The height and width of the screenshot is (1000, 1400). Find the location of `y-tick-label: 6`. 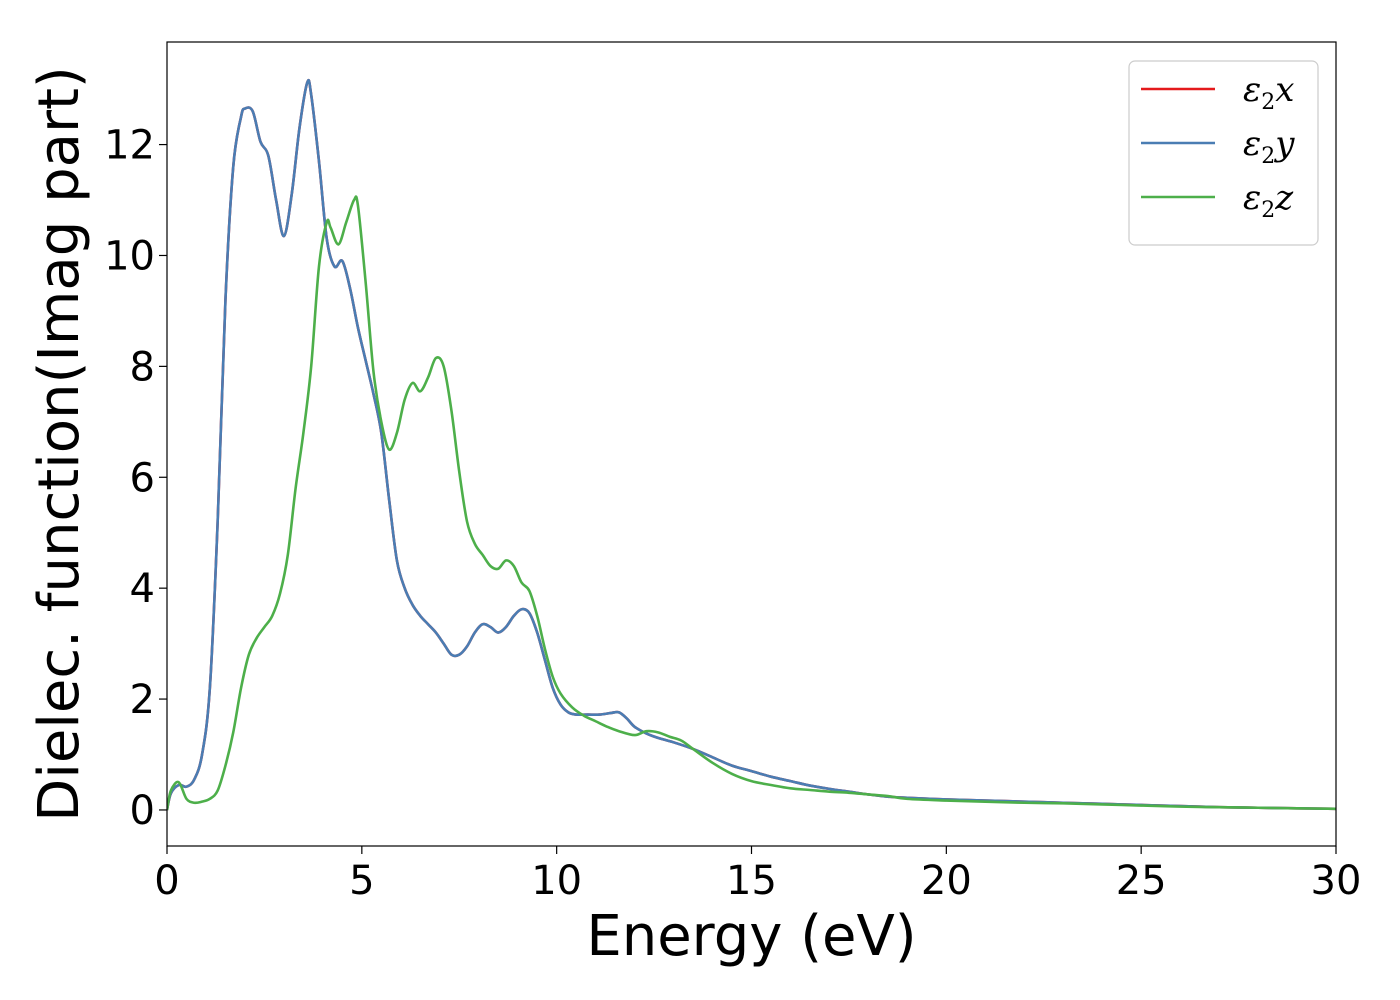

y-tick-label: 6 is located at coordinates (142, 478).